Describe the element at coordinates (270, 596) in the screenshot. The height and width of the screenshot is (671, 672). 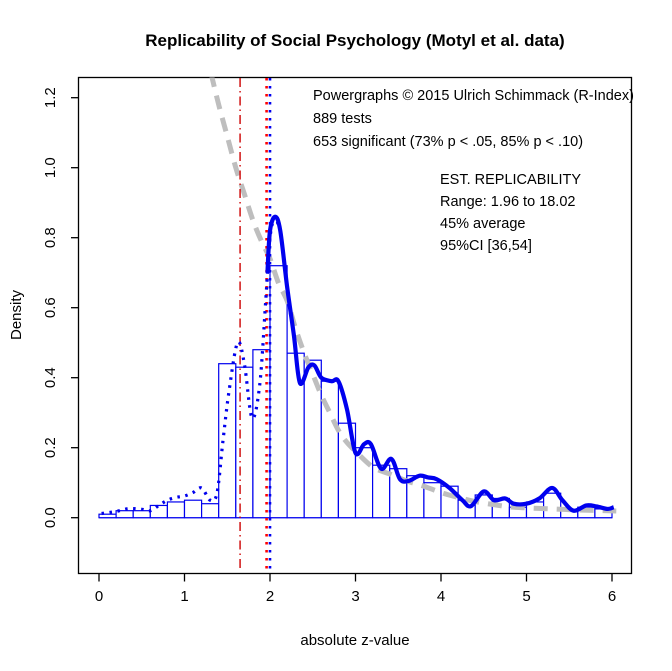
I see `x-tick-label: 2` at that location.